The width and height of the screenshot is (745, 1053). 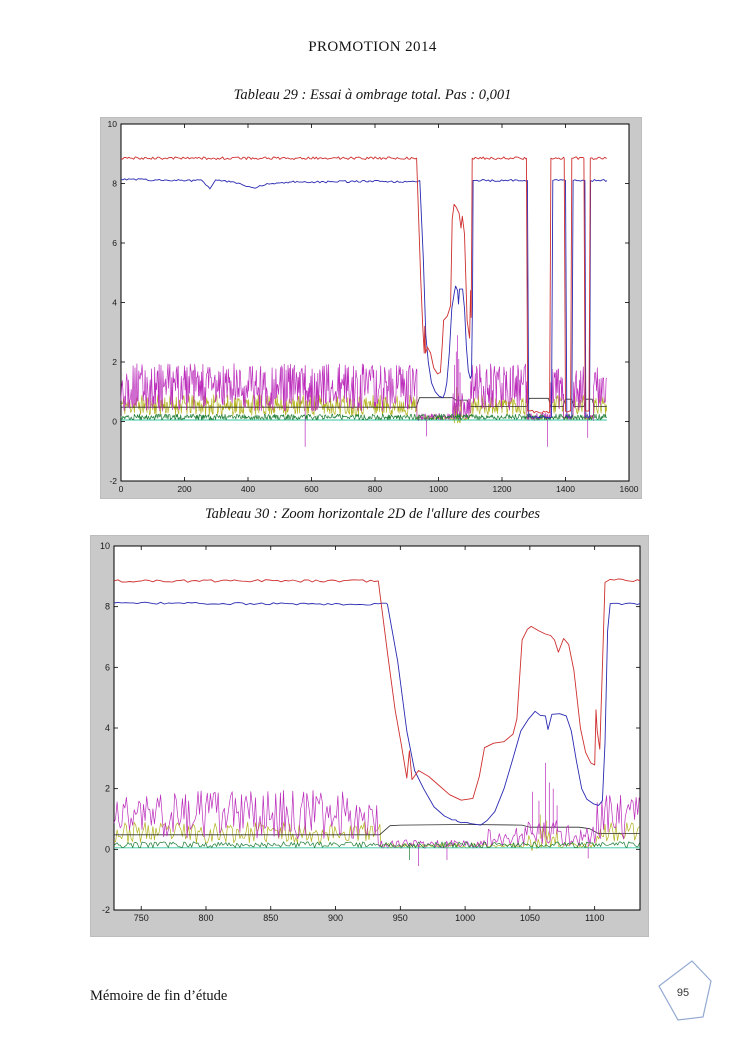 I want to click on svg-text: 1100, so click(x=594, y=918).